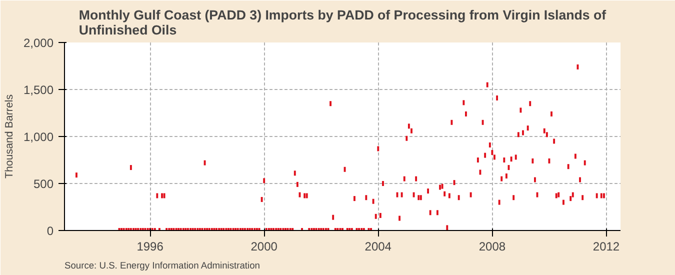 This screenshot has width=675, height=275. I want to click on x-tick-label: 1996, so click(150, 247).